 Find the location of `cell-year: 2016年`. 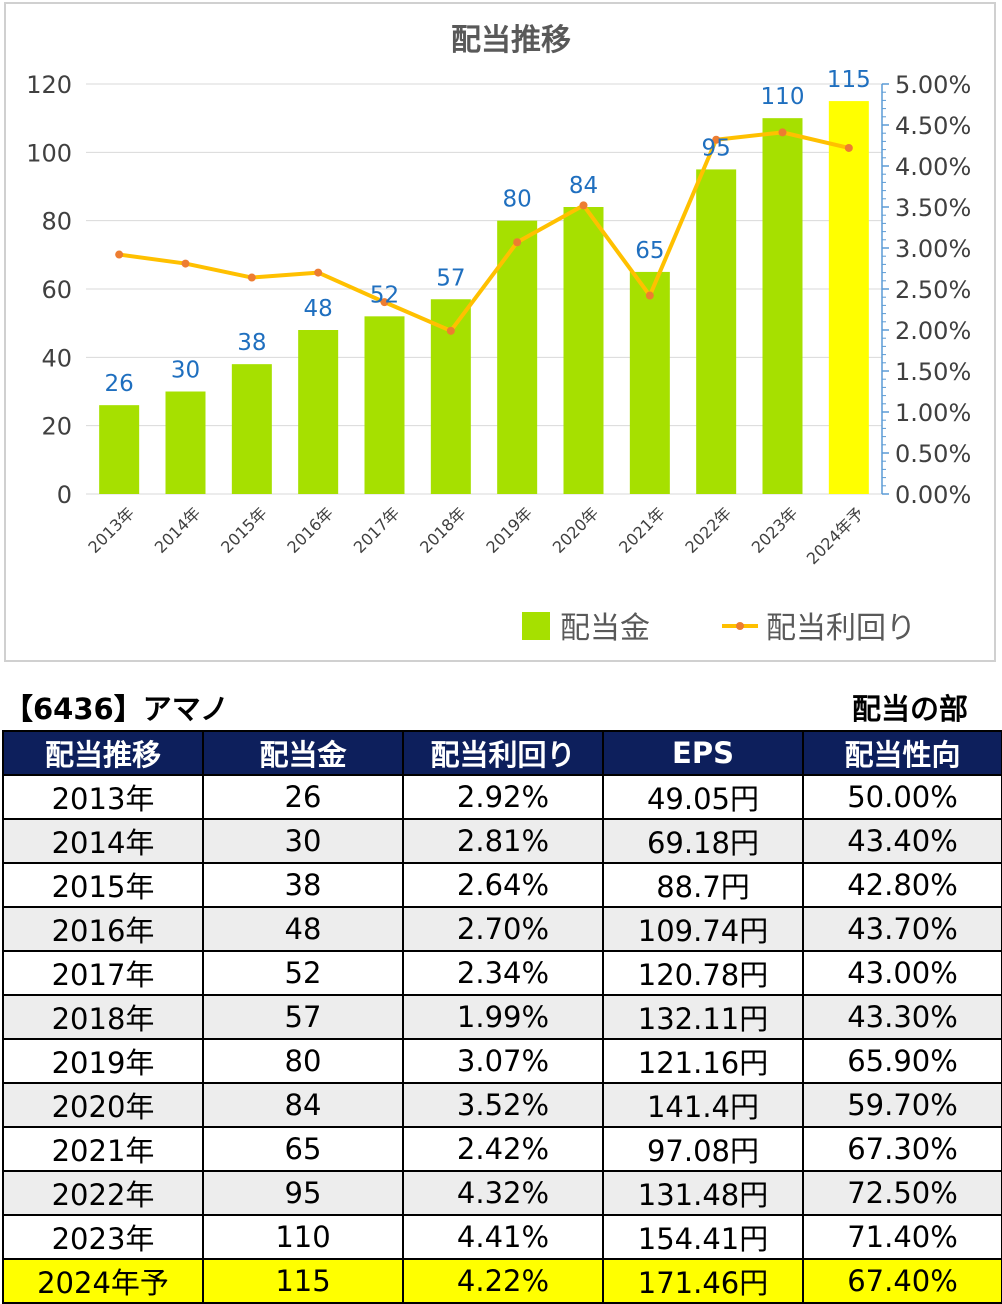

cell-year: 2016年 is located at coordinates (103, 929).